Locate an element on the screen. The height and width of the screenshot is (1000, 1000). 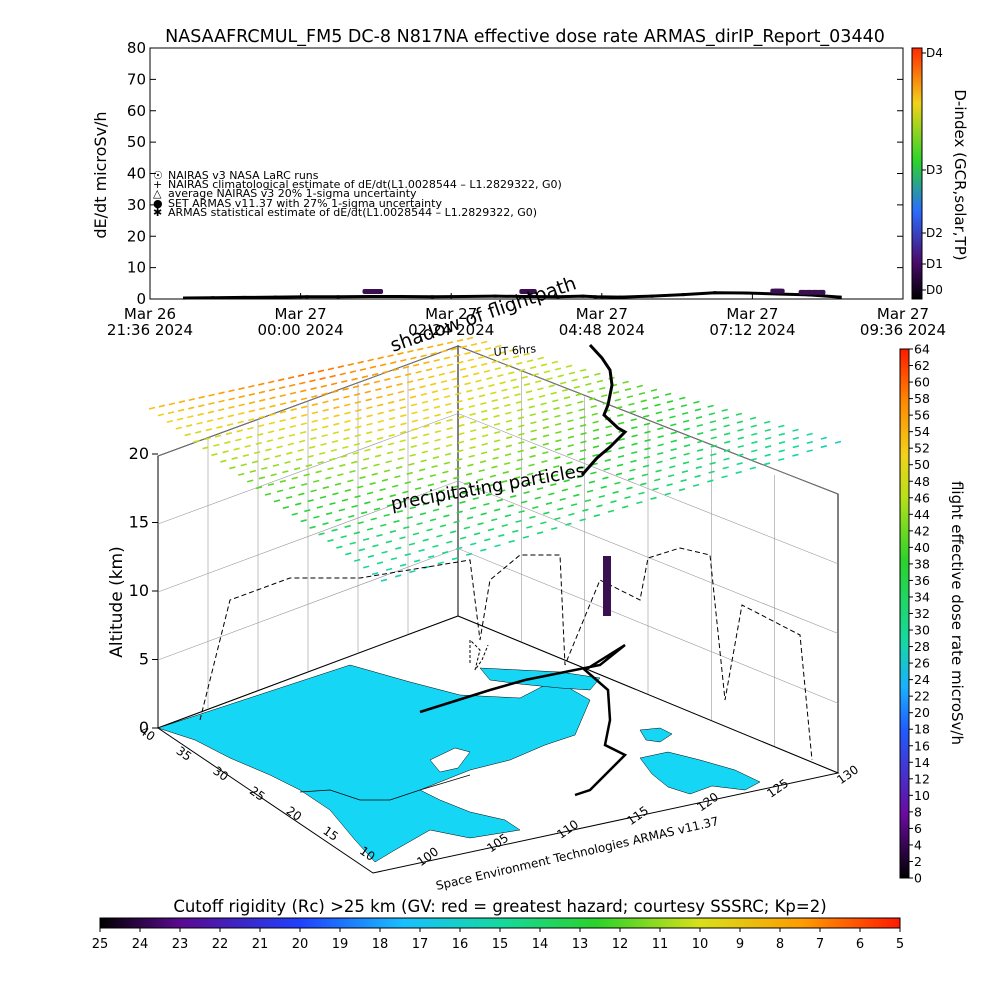
dose-colorbar-tick-label: 20 is located at coordinates (922, 712).